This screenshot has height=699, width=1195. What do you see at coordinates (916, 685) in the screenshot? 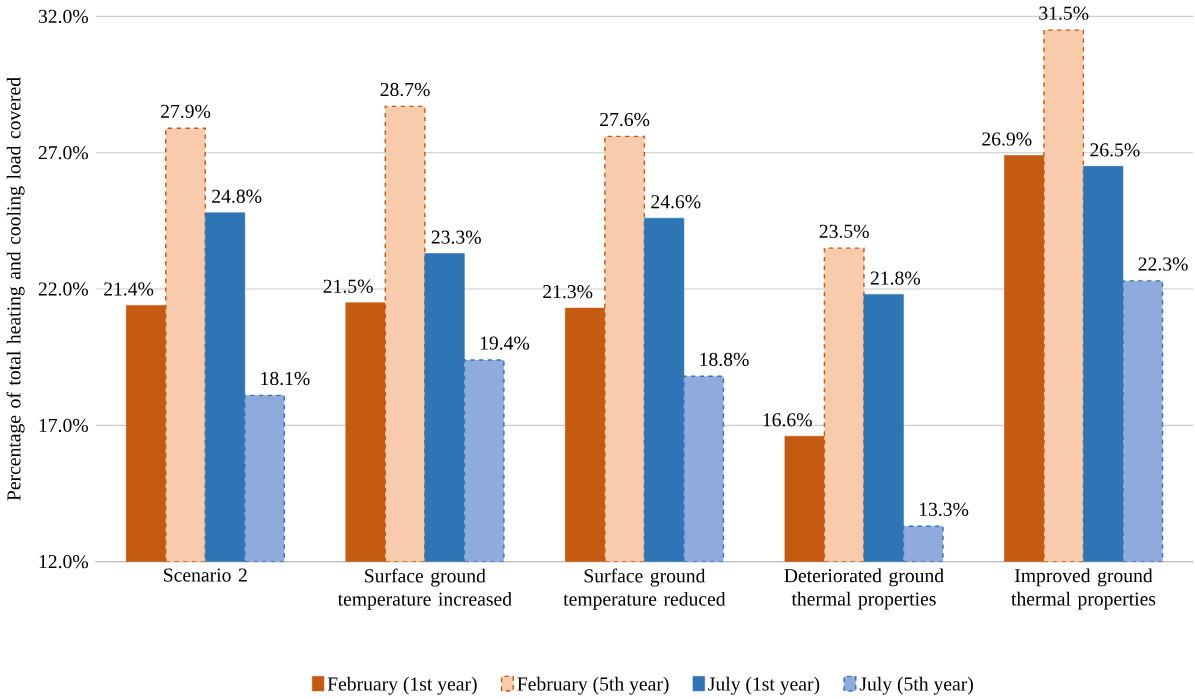
I see `legend-label: July (5th year)` at bounding box center [916, 685].